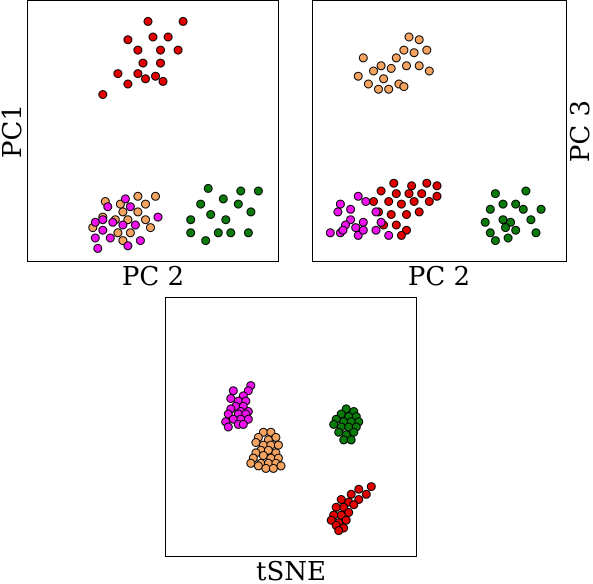 The height and width of the screenshot is (584, 593). What do you see at coordinates (579, 131) in the screenshot?
I see `y-axis-title-2: PC 3` at bounding box center [579, 131].